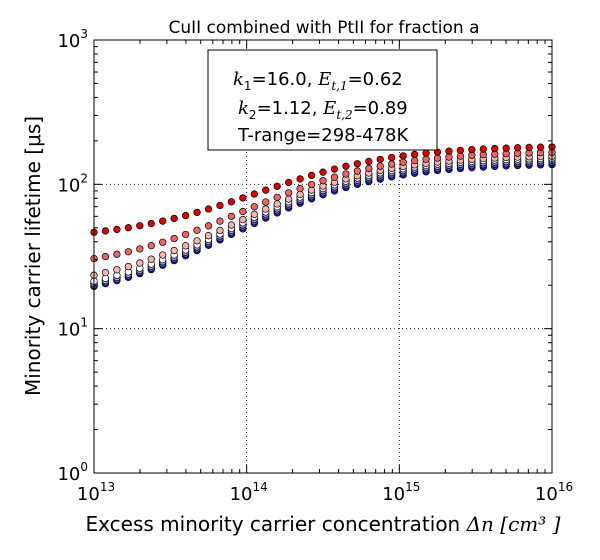  I want to click on y-tick-label: 10¹, so click(72, 328).